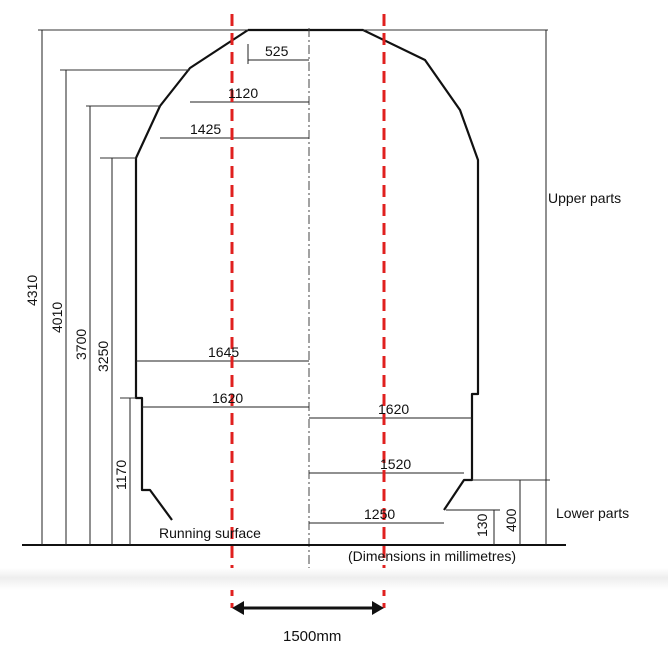 This screenshot has height=649, width=668. What do you see at coordinates (121, 475) in the screenshot?
I see `dim-1170: 1170` at bounding box center [121, 475].